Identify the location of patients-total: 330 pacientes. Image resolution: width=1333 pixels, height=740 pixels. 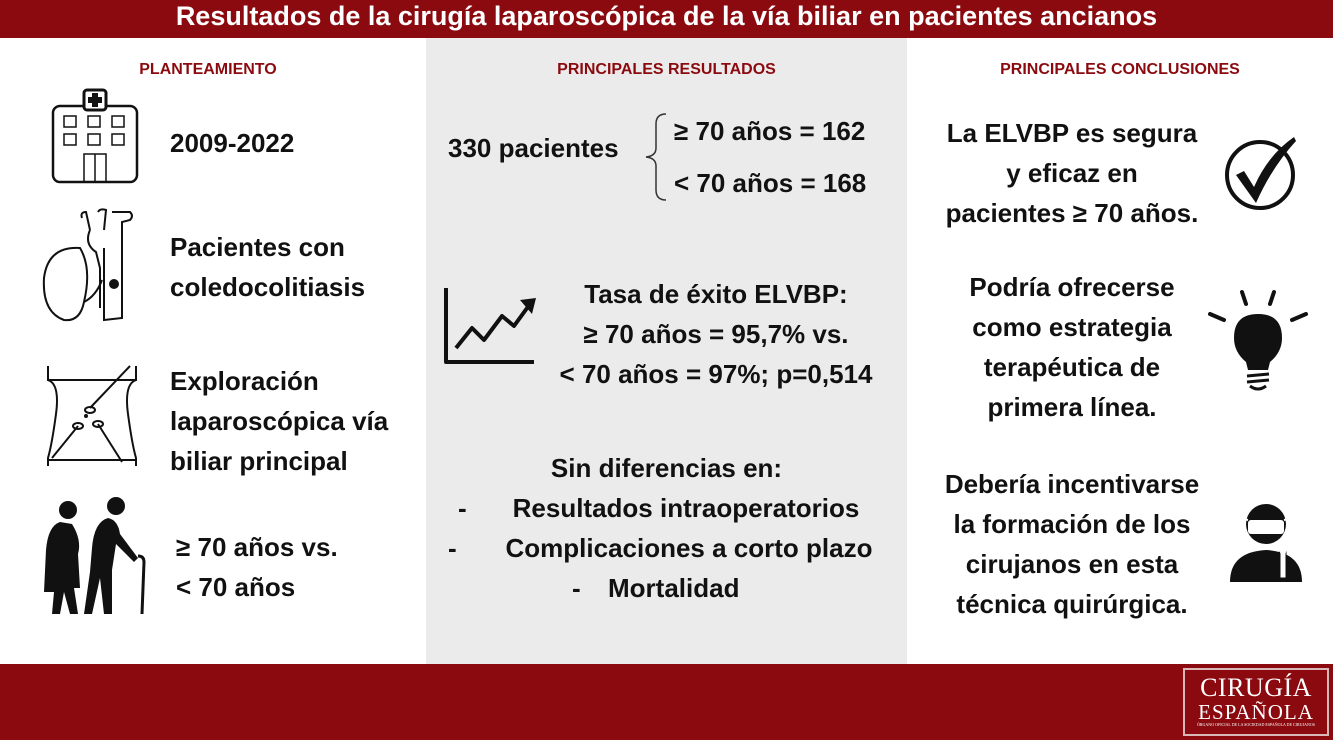
(533, 148).